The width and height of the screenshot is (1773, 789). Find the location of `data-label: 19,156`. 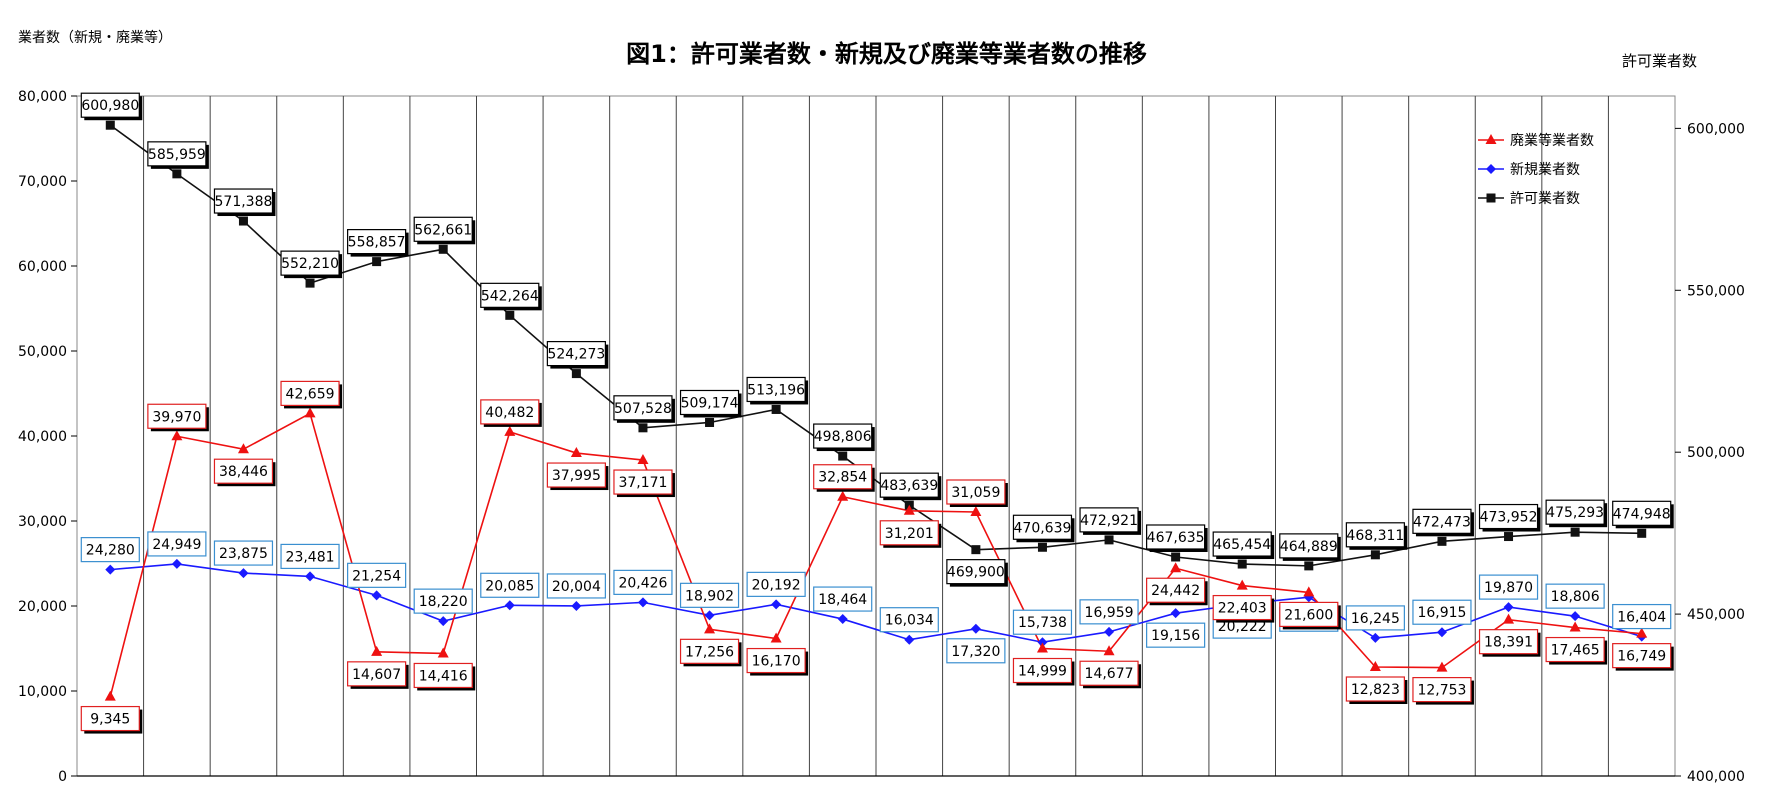

data-label: 19,156 is located at coordinates (1175, 636).